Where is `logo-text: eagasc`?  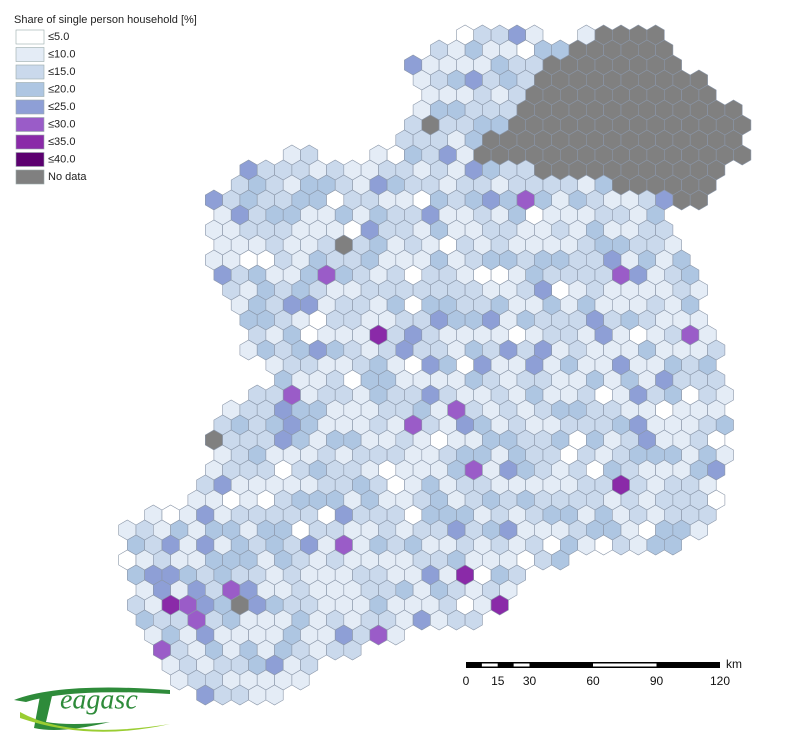 logo-text: eagasc is located at coordinates (99, 699).